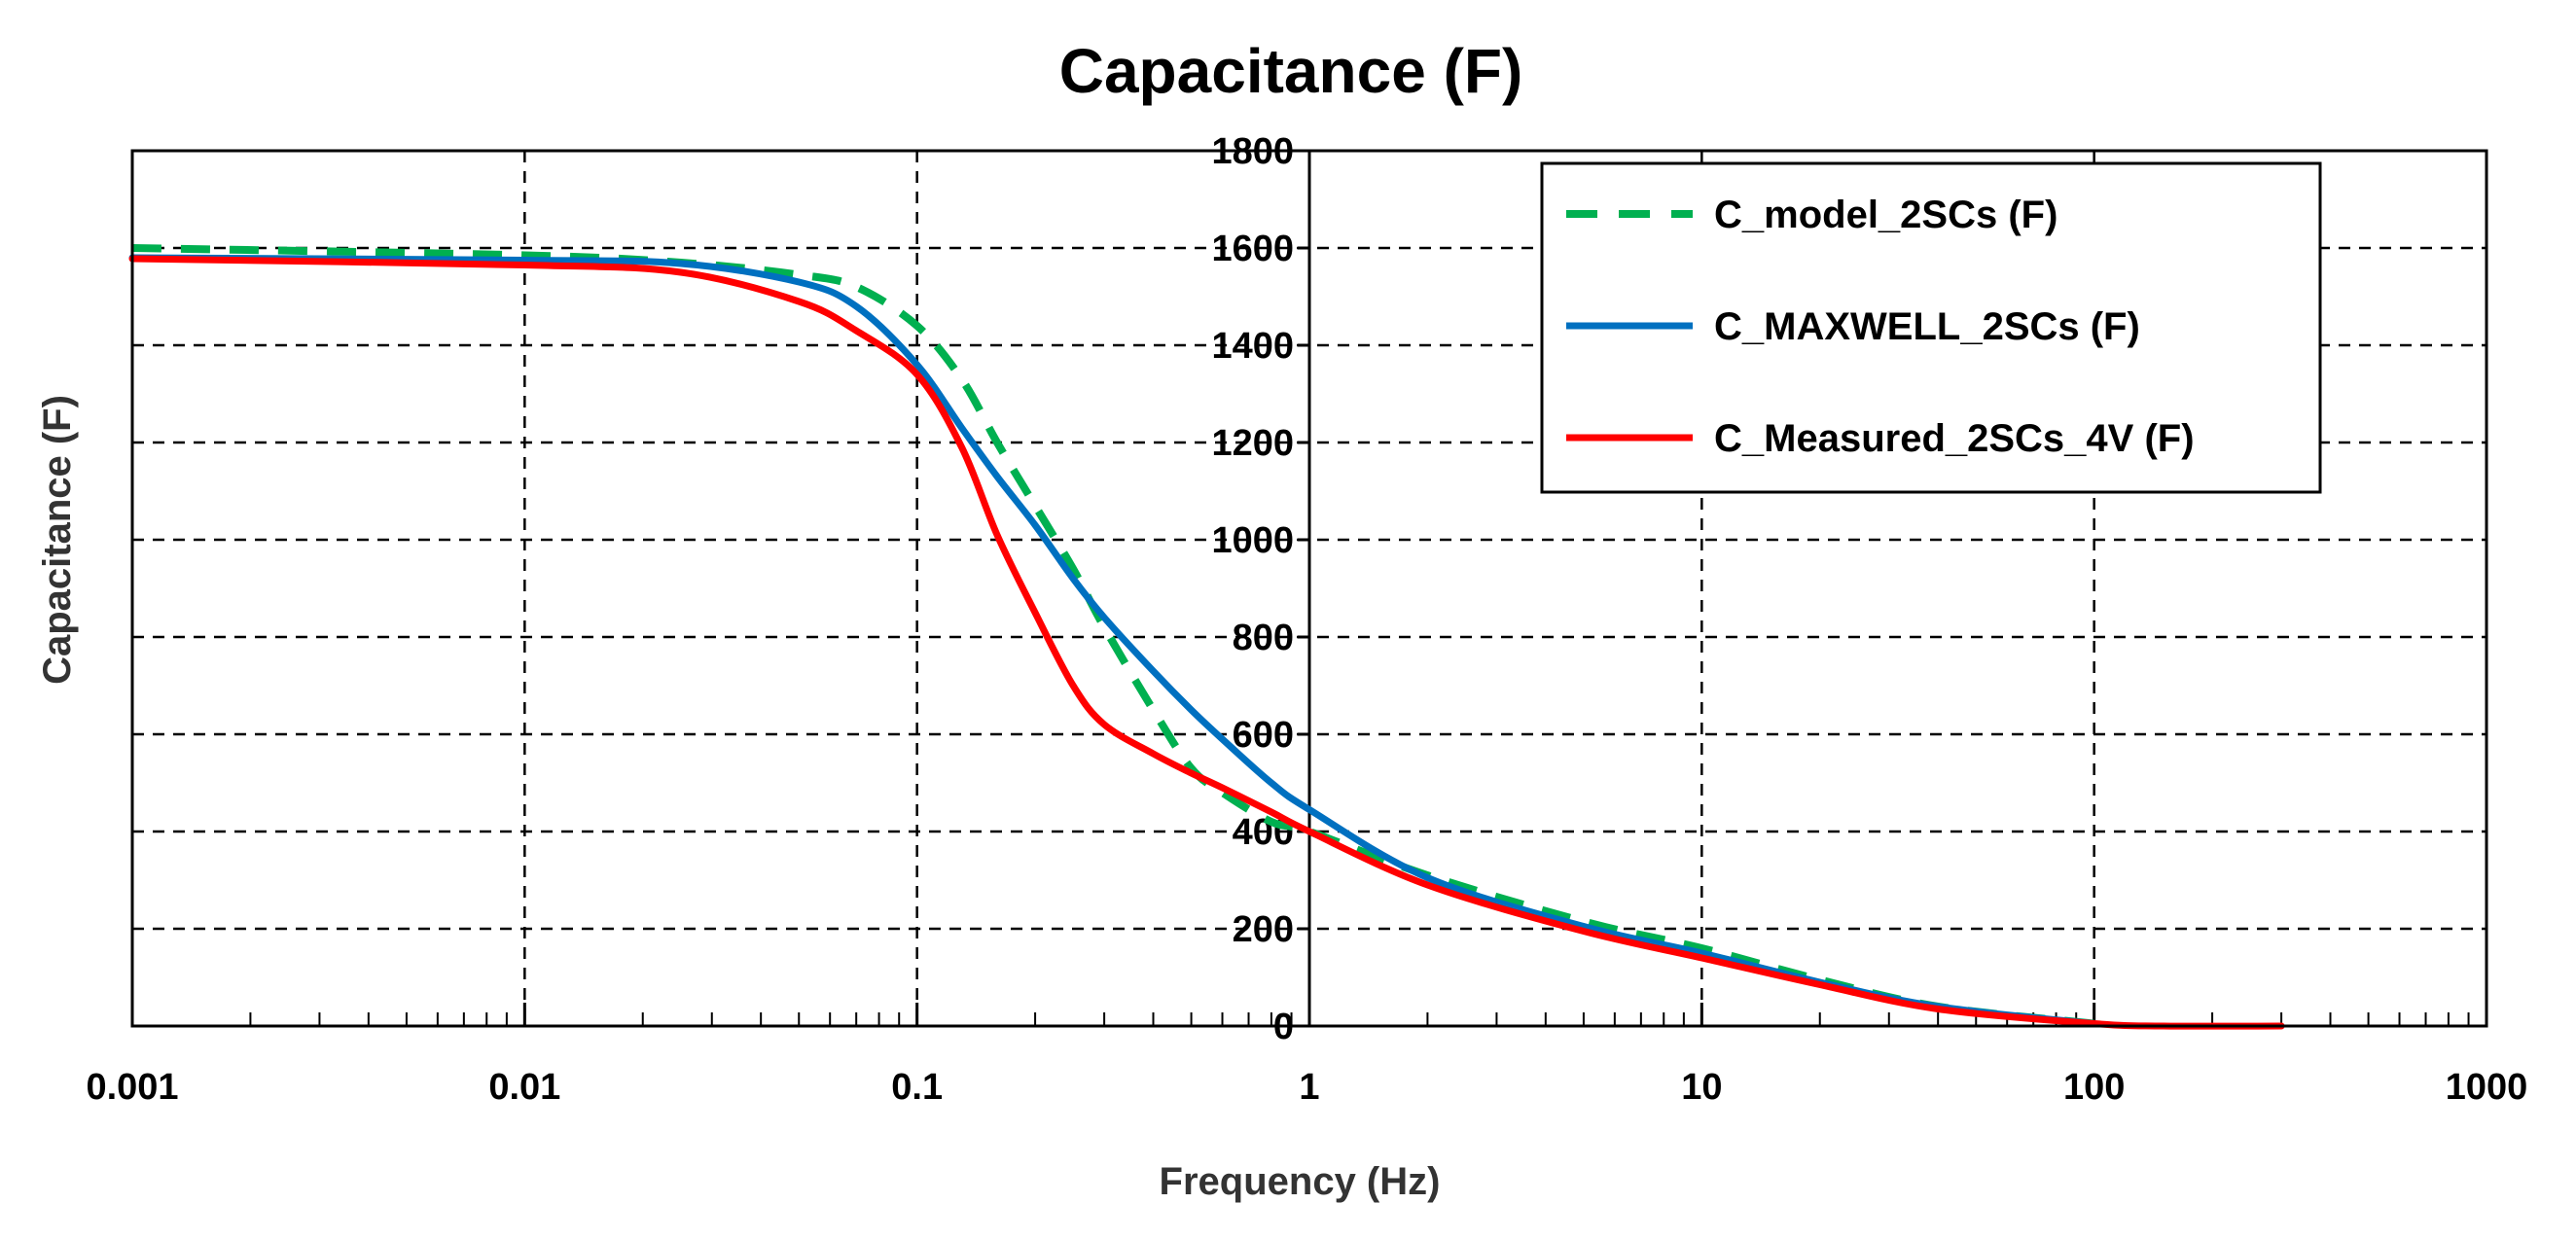 This screenshot has height=1239, width=2576. I want to click on x-tick-label: 0.001, so click(132, 1087).